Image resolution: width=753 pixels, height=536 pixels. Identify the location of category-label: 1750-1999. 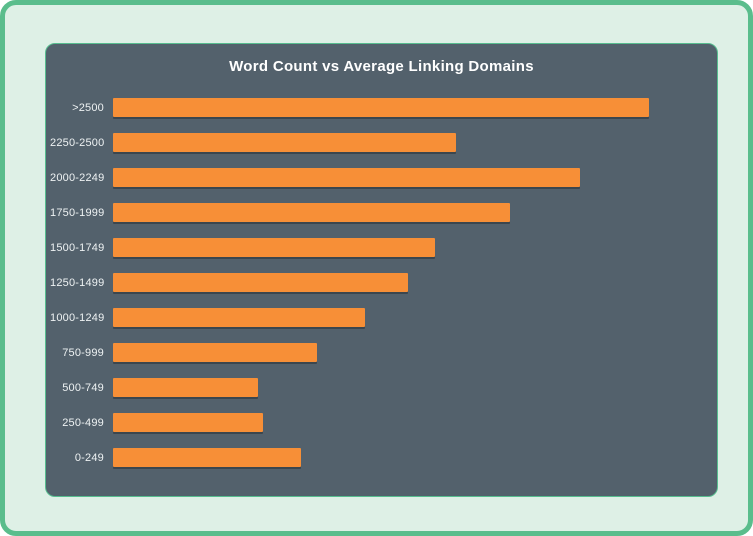
(77, 212).